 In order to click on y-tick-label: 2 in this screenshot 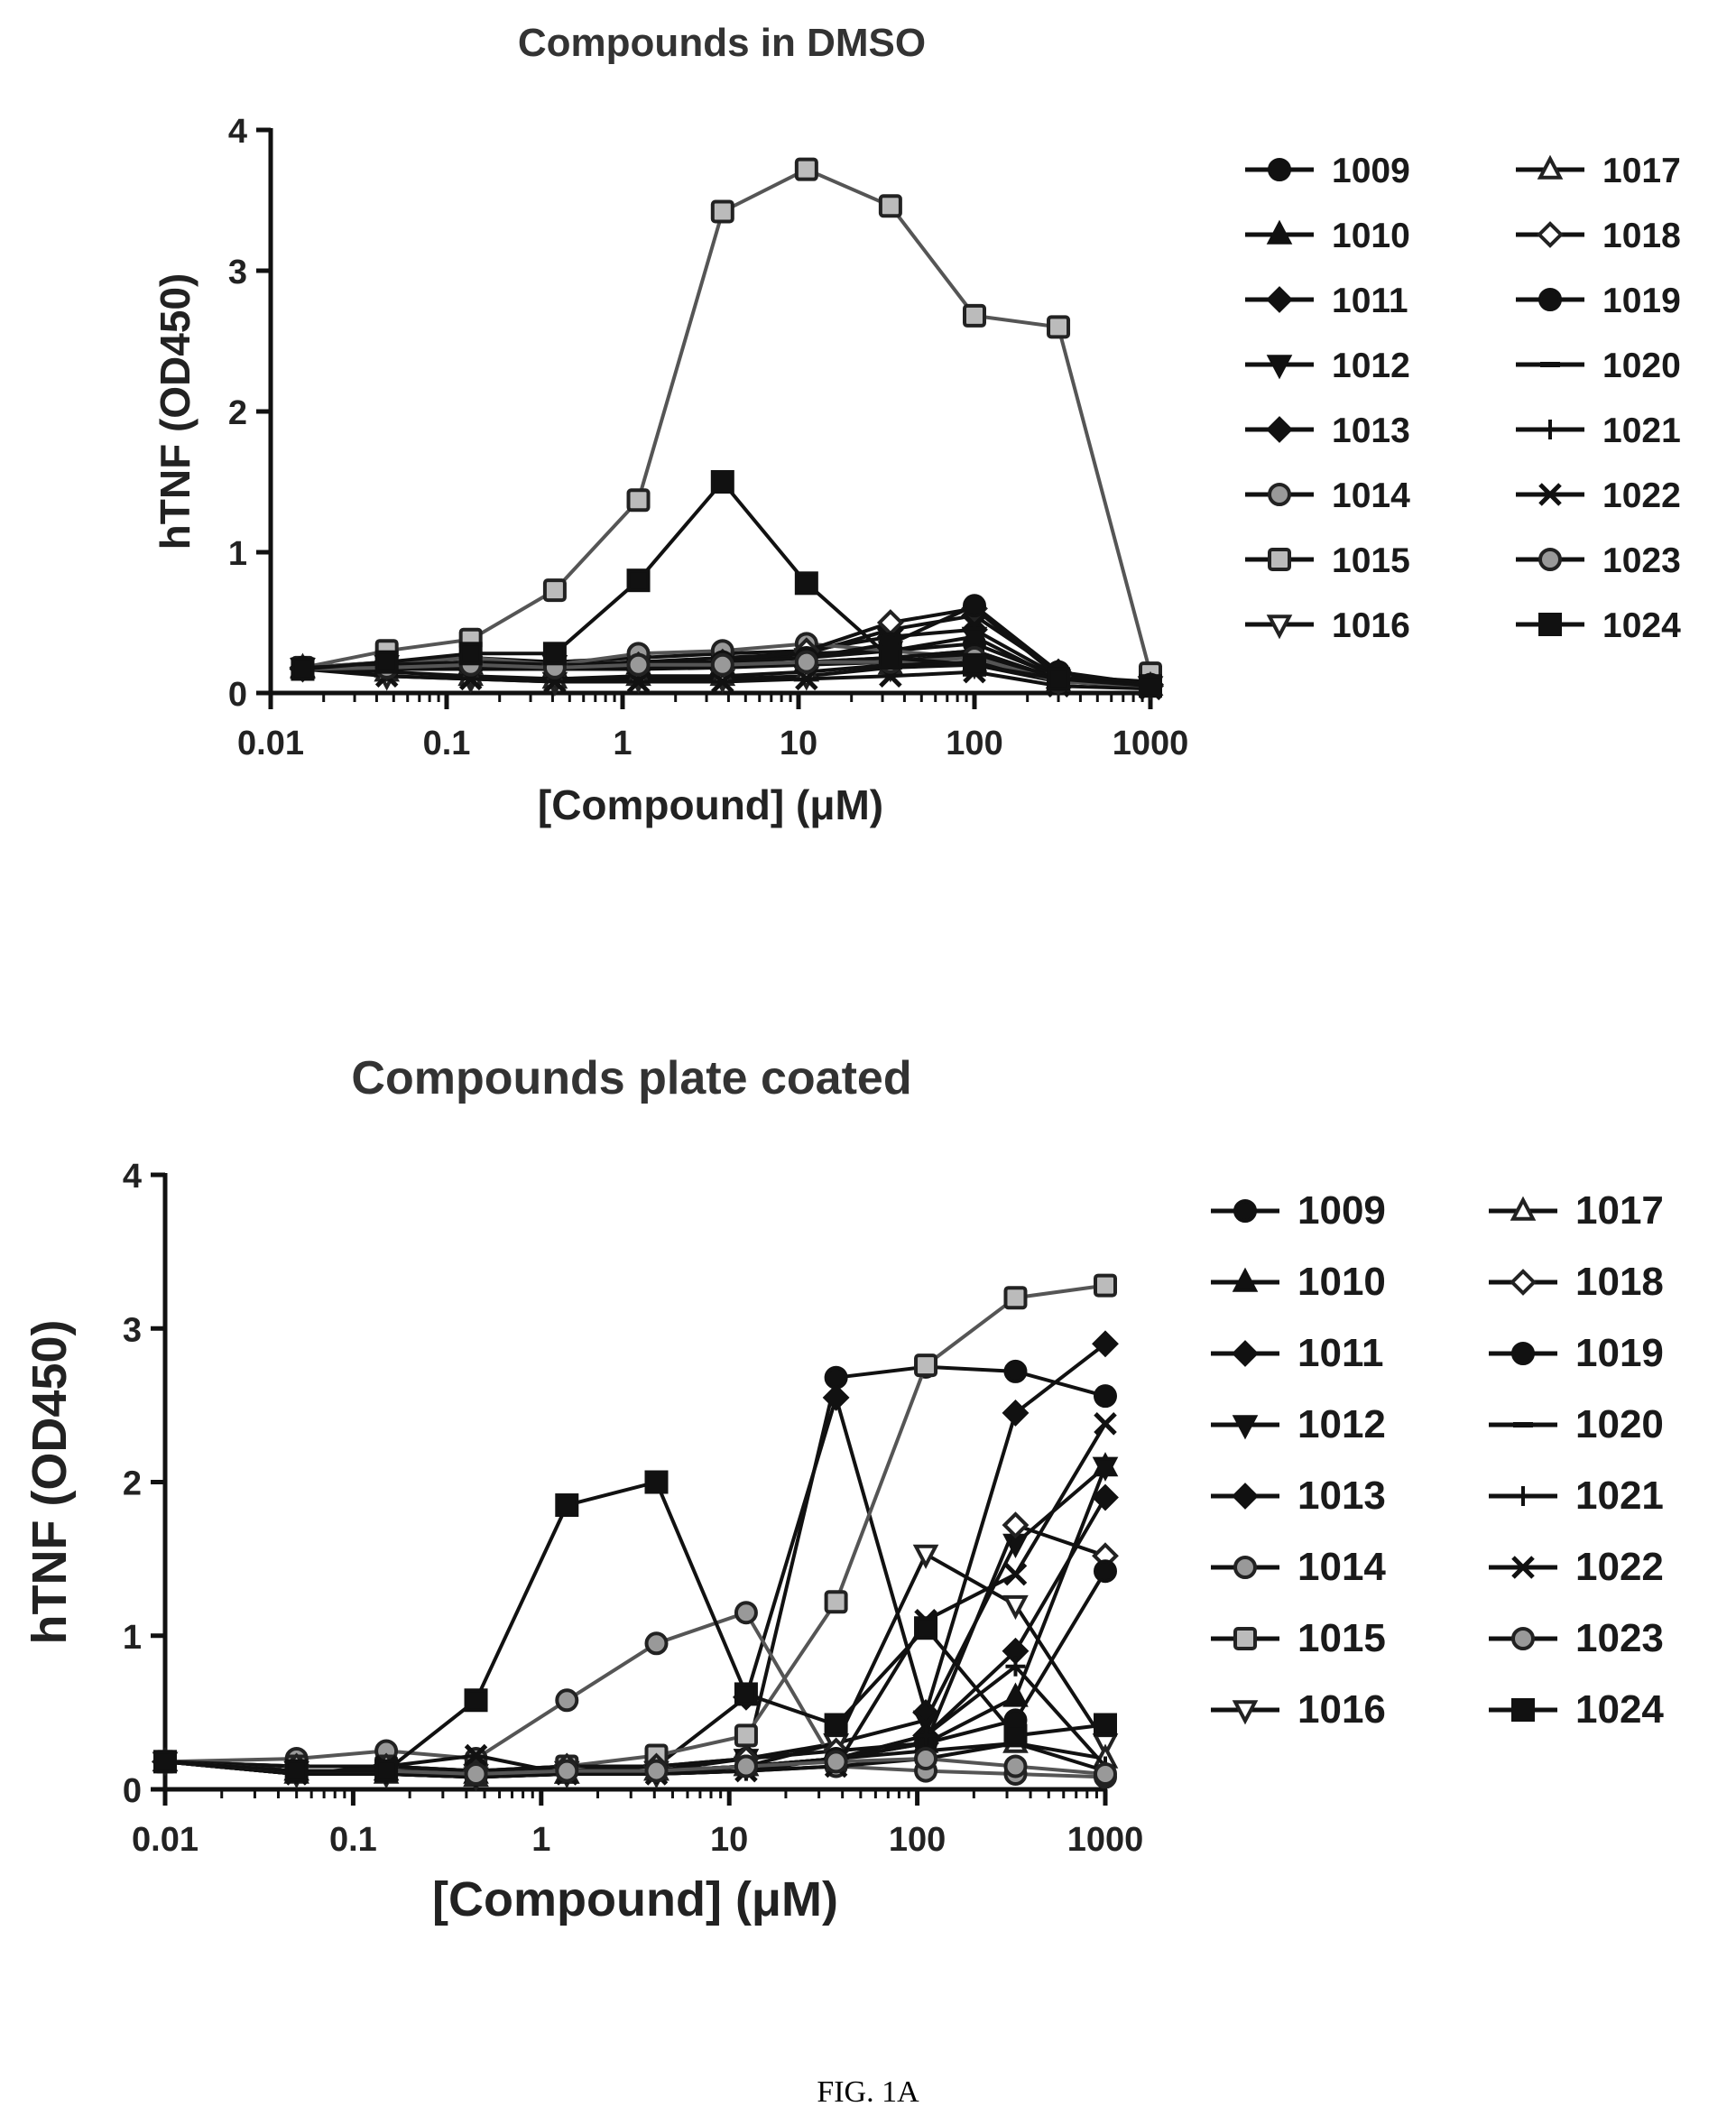, I will do `click(237, 413)`.